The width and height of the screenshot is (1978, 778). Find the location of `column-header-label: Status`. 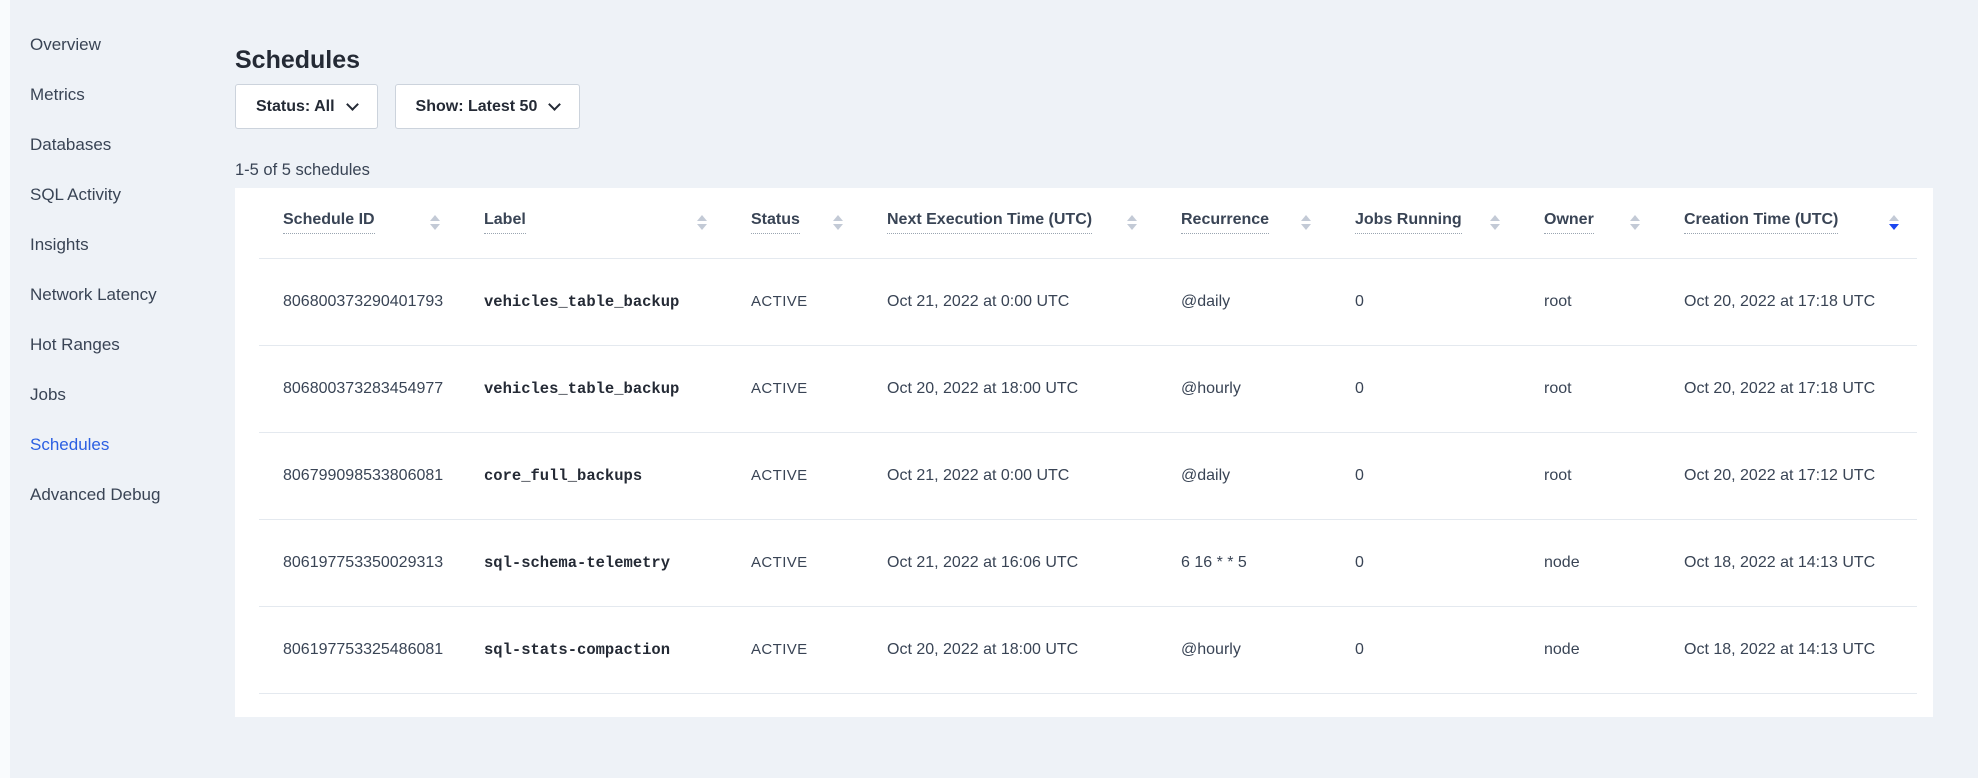

column-header-label: Status is located at coordinates (775, 223).